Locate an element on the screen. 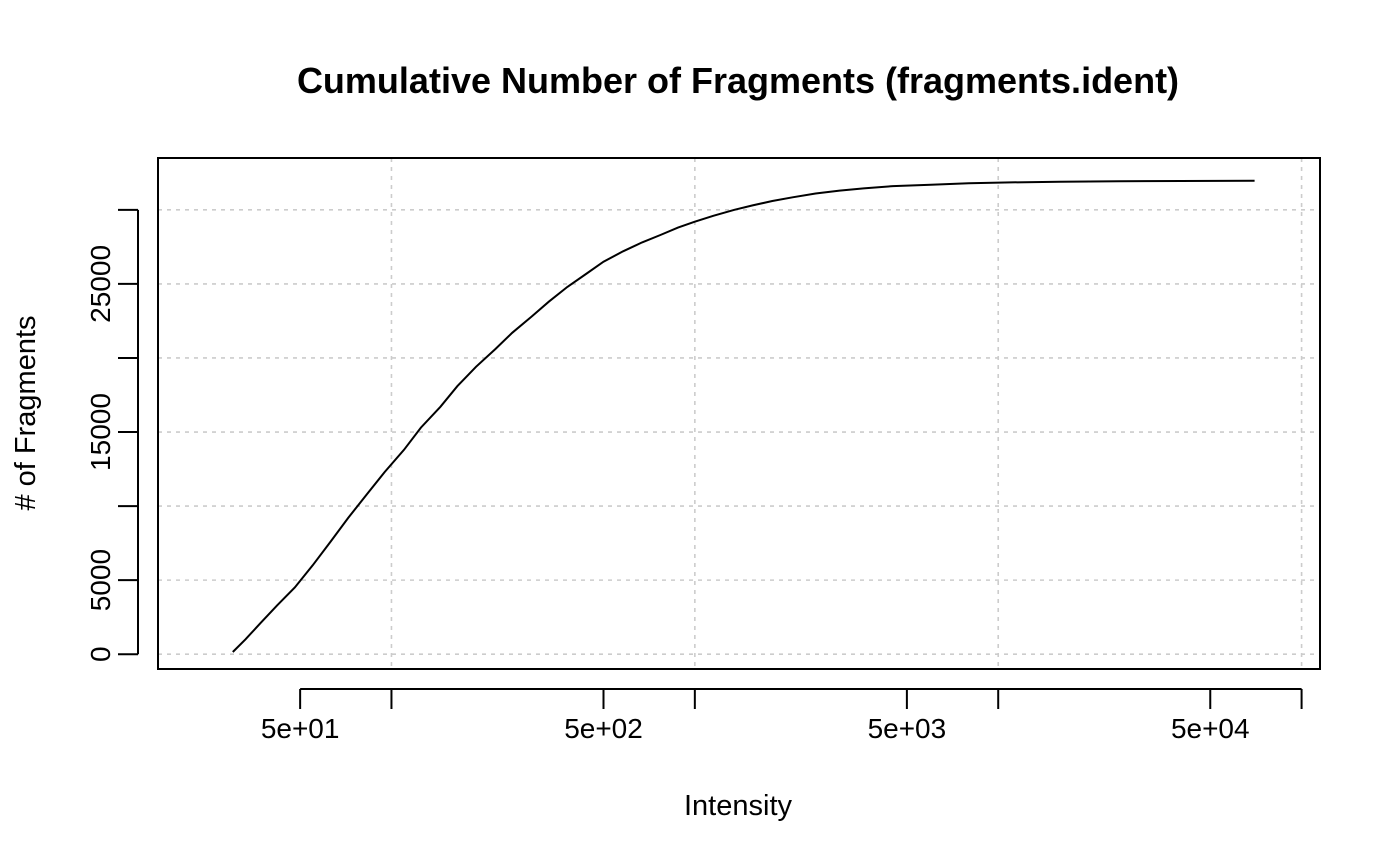 This screenshot has height=865, width=1400. y-axis: 0 5000 15000 25000 is located at coordinates (112, 435).